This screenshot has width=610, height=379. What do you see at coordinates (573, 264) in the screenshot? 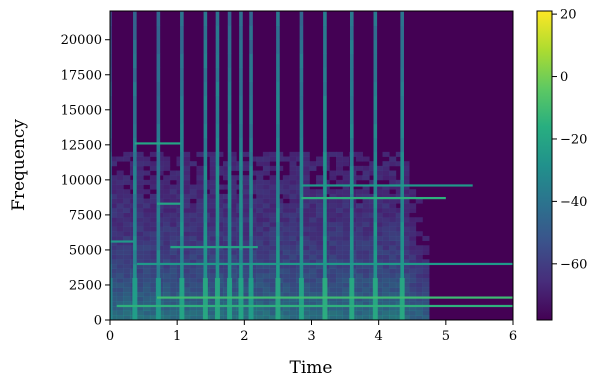
I see `colorbar-tick-label: −60` at bounding box center [573, 264].